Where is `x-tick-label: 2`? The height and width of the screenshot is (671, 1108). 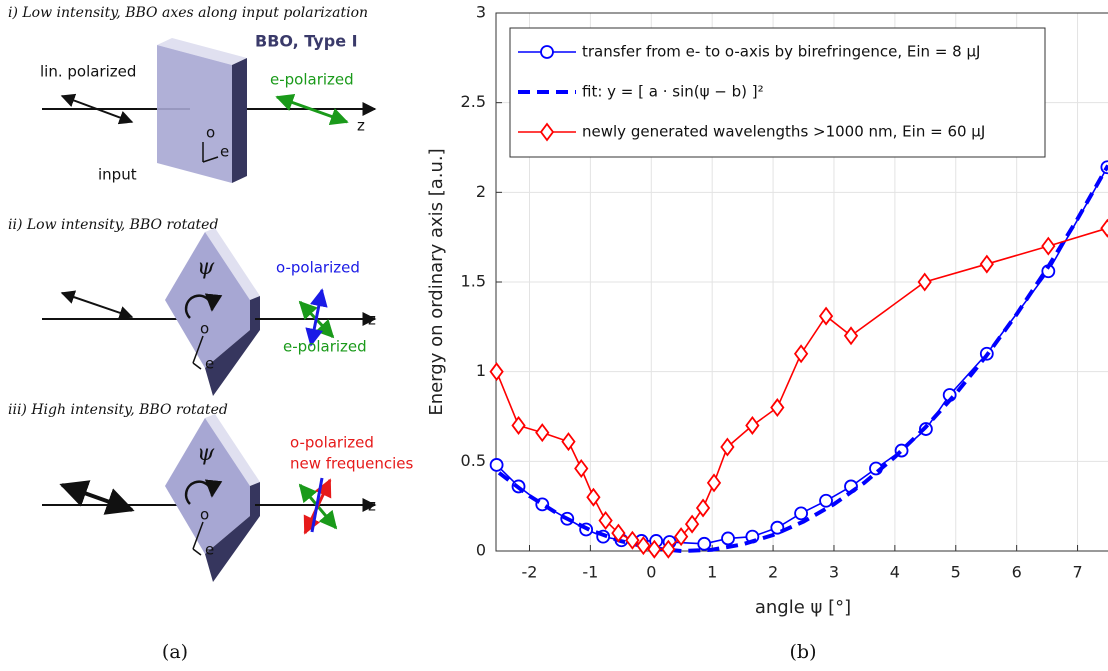
x-tick-label: 2 is located at coordinates (773, 572).